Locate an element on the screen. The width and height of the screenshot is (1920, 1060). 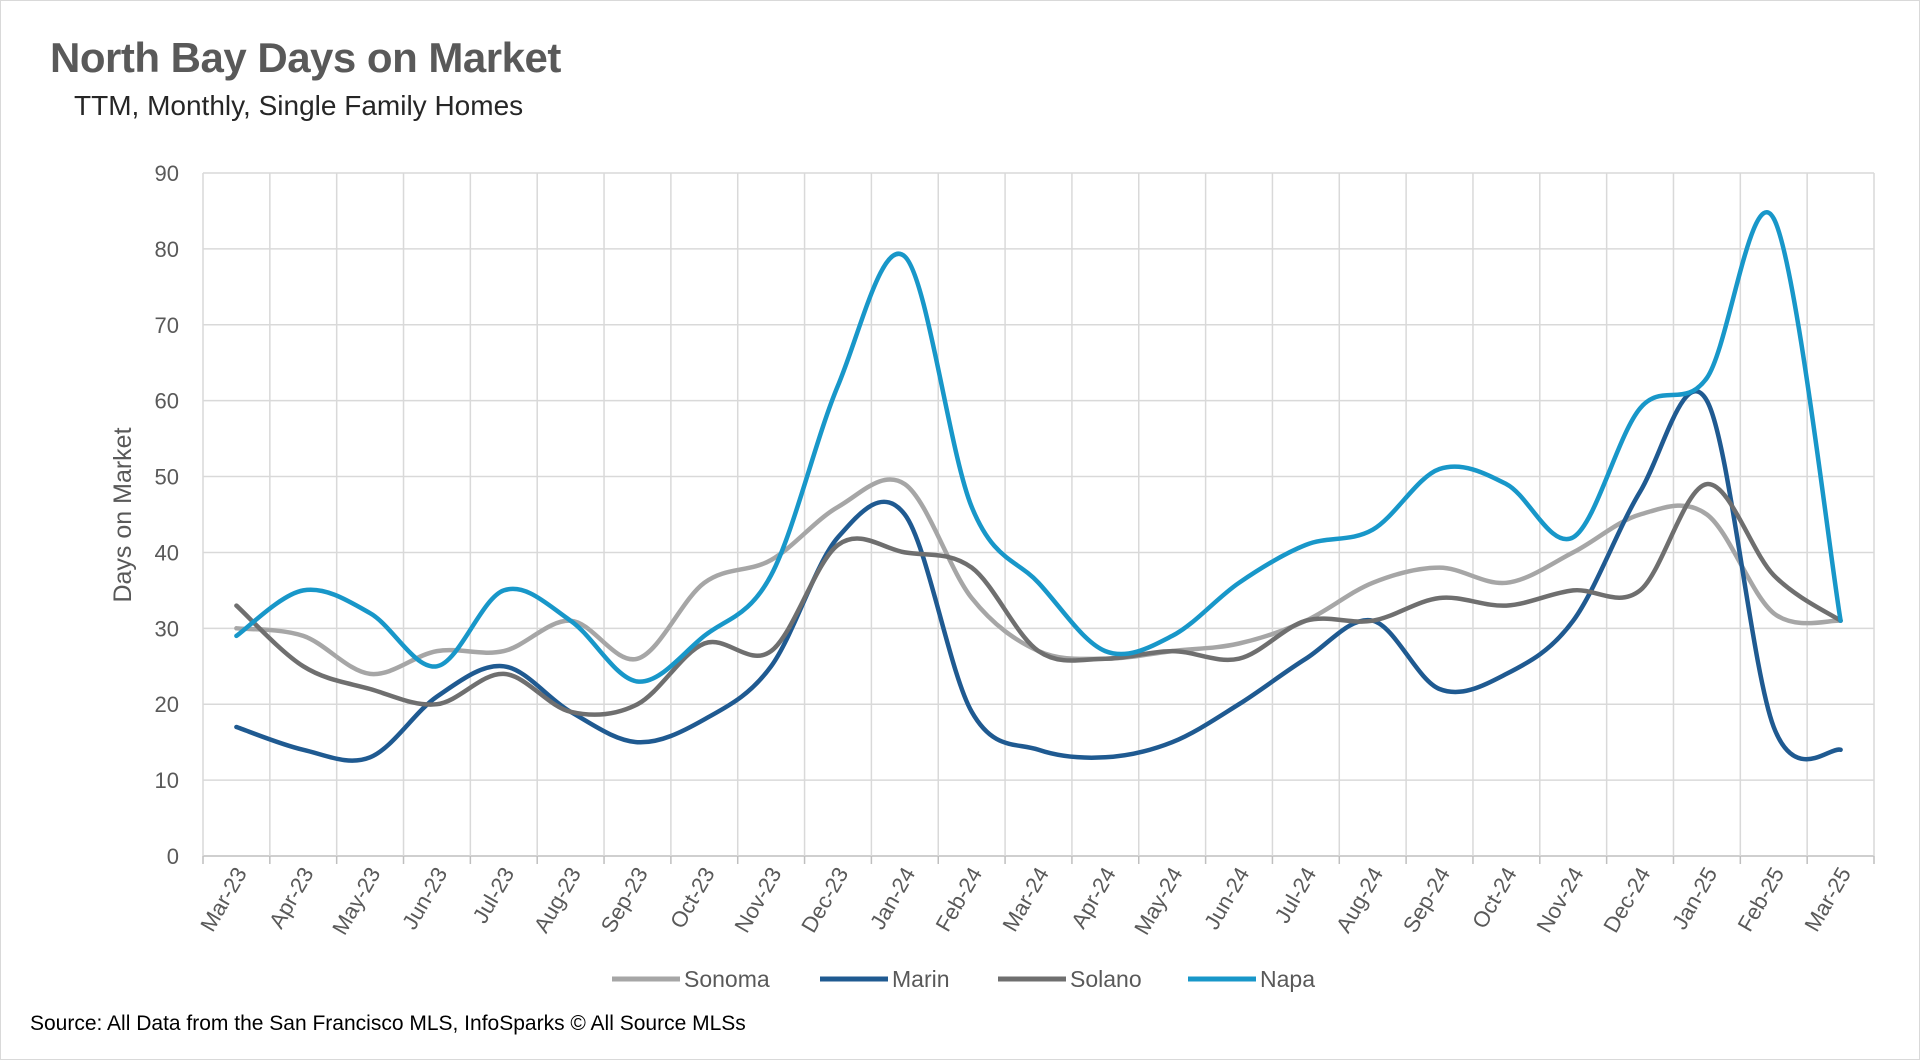
y-axis-label: Days on Market is located at coordinates (123, 514).